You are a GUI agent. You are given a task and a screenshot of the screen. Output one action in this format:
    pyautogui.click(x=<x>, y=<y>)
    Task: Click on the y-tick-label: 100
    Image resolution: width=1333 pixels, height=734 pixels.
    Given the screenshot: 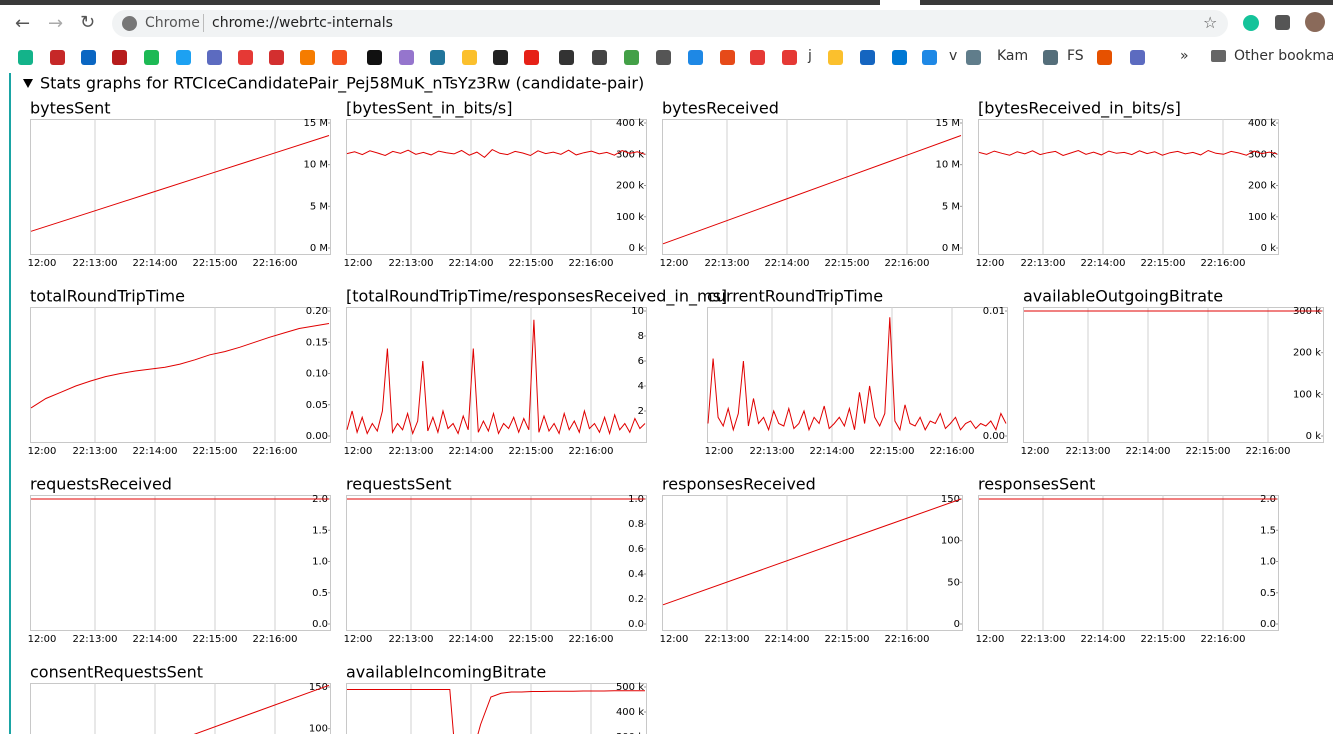 What is the action you would take?
    pyautogui.click(x=950, y=541)
    